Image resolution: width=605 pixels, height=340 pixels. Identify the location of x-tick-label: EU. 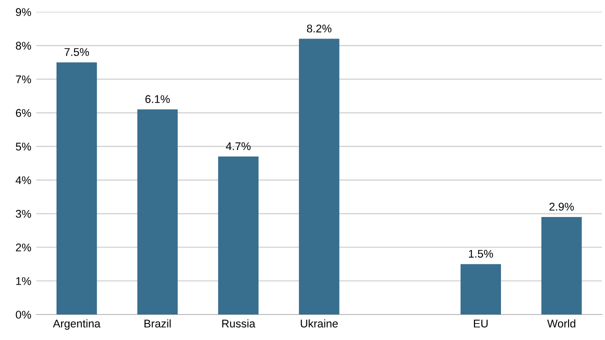
(481, 324).